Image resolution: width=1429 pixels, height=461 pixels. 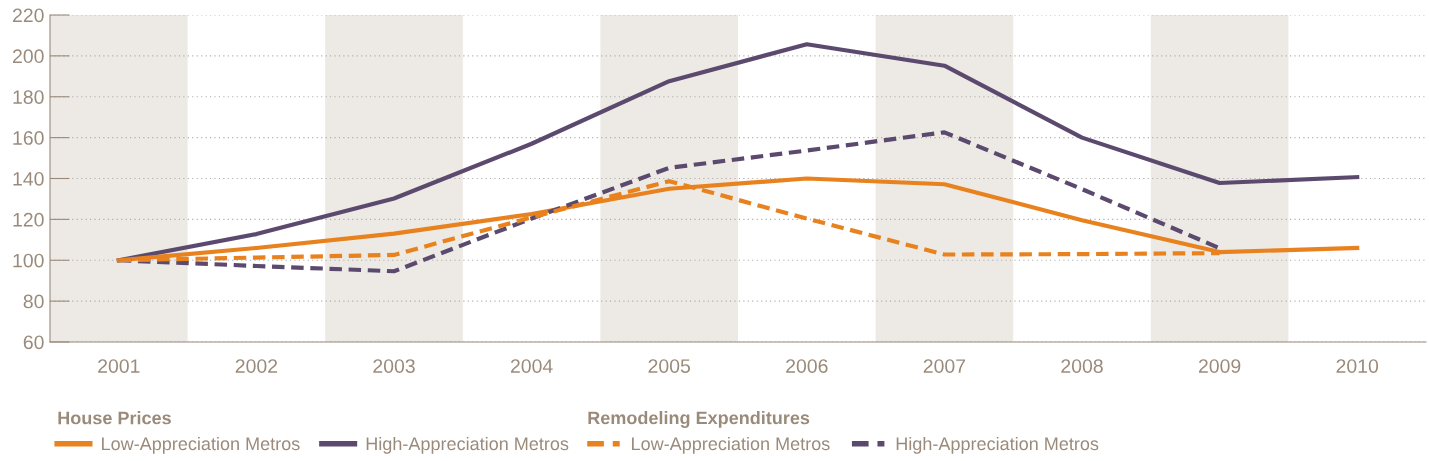 What do you see at coordinates (1082, 366) in the screenshot?
I see `x-tick-label: 2008` at bounding box center [1082, 366].